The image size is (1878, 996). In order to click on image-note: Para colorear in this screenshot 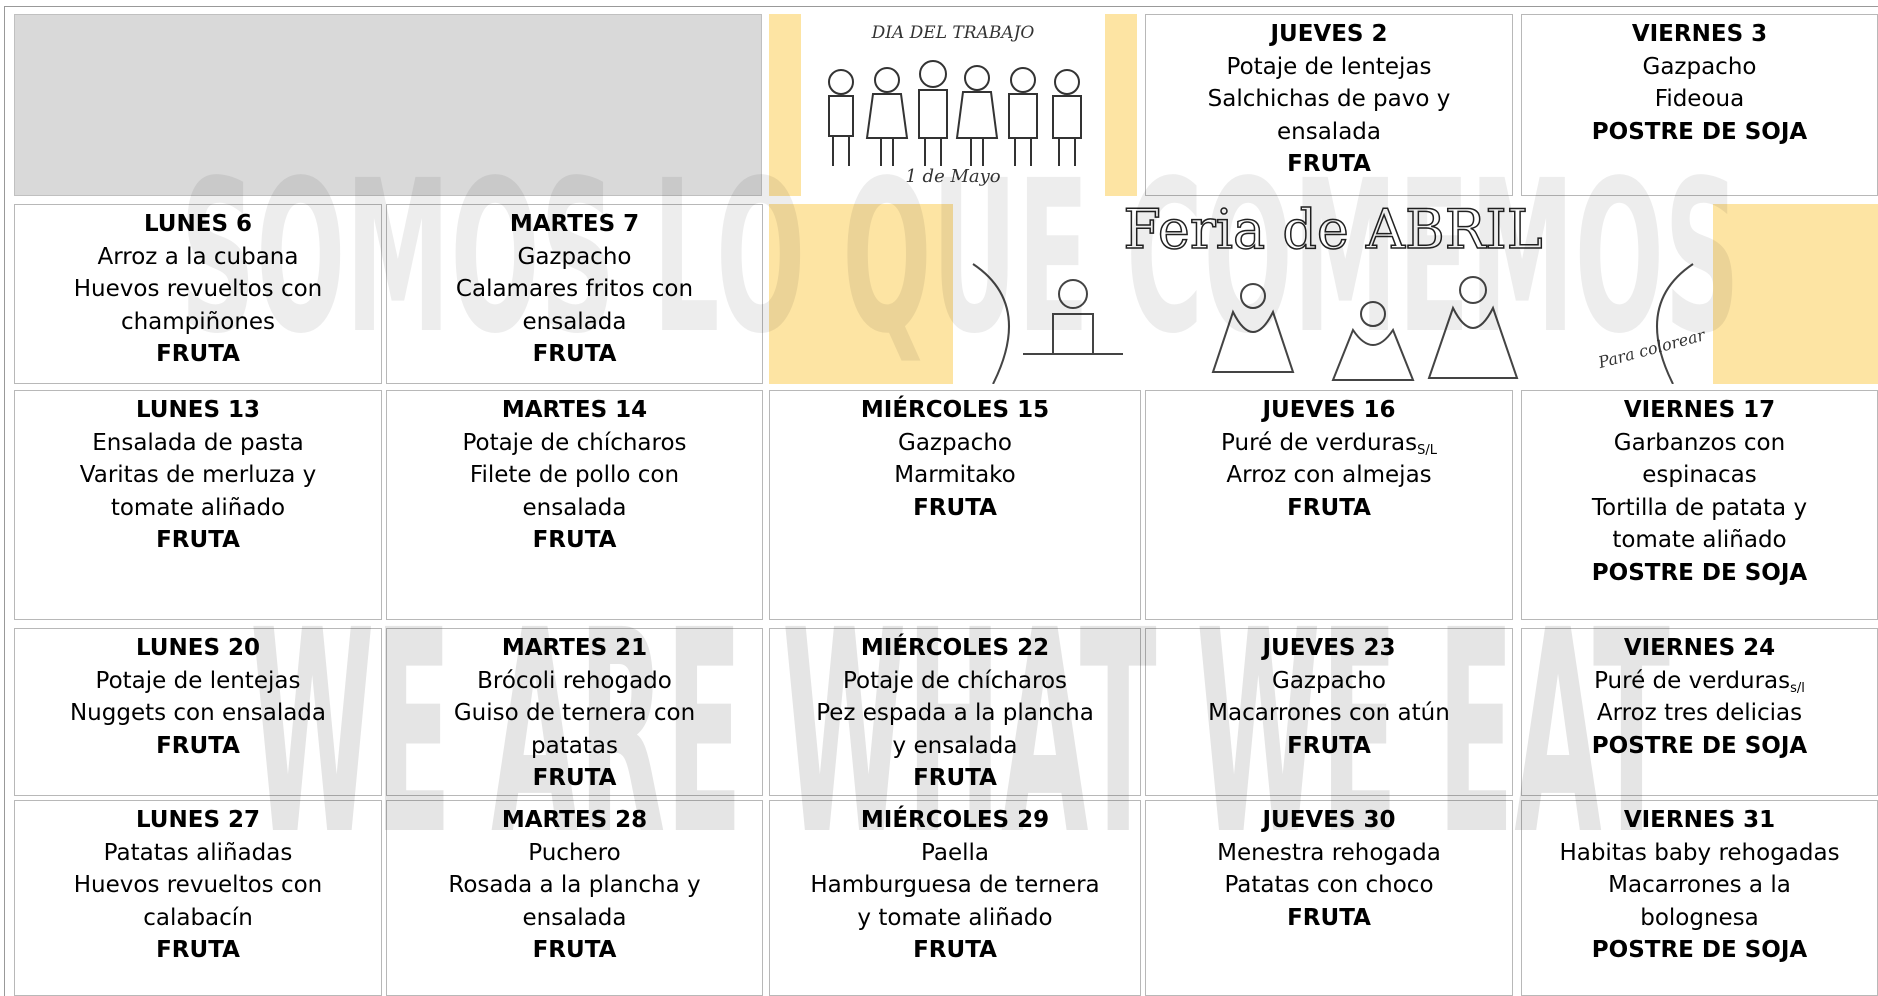, I will do `click(1651, 348)`.